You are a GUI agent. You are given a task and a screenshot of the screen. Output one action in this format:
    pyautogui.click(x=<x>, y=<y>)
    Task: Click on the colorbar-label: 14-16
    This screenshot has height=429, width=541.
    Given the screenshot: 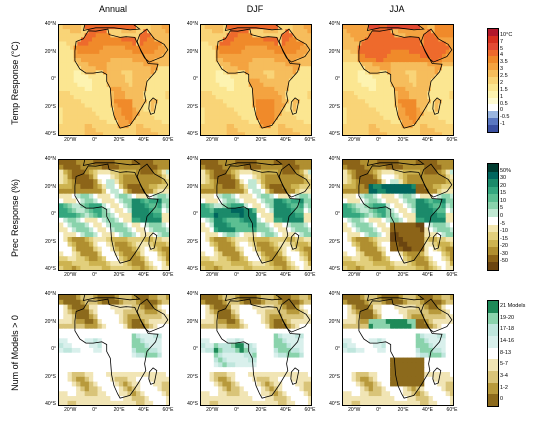 What is the action you would take?
    pyautogui.click(x=507, y=340)
    